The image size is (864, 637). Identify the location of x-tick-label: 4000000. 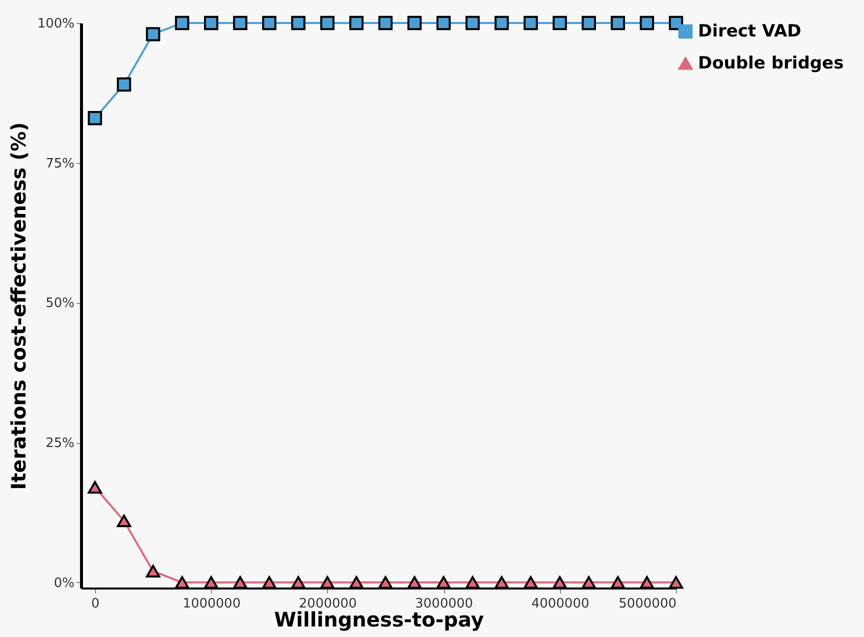
(560, 604).